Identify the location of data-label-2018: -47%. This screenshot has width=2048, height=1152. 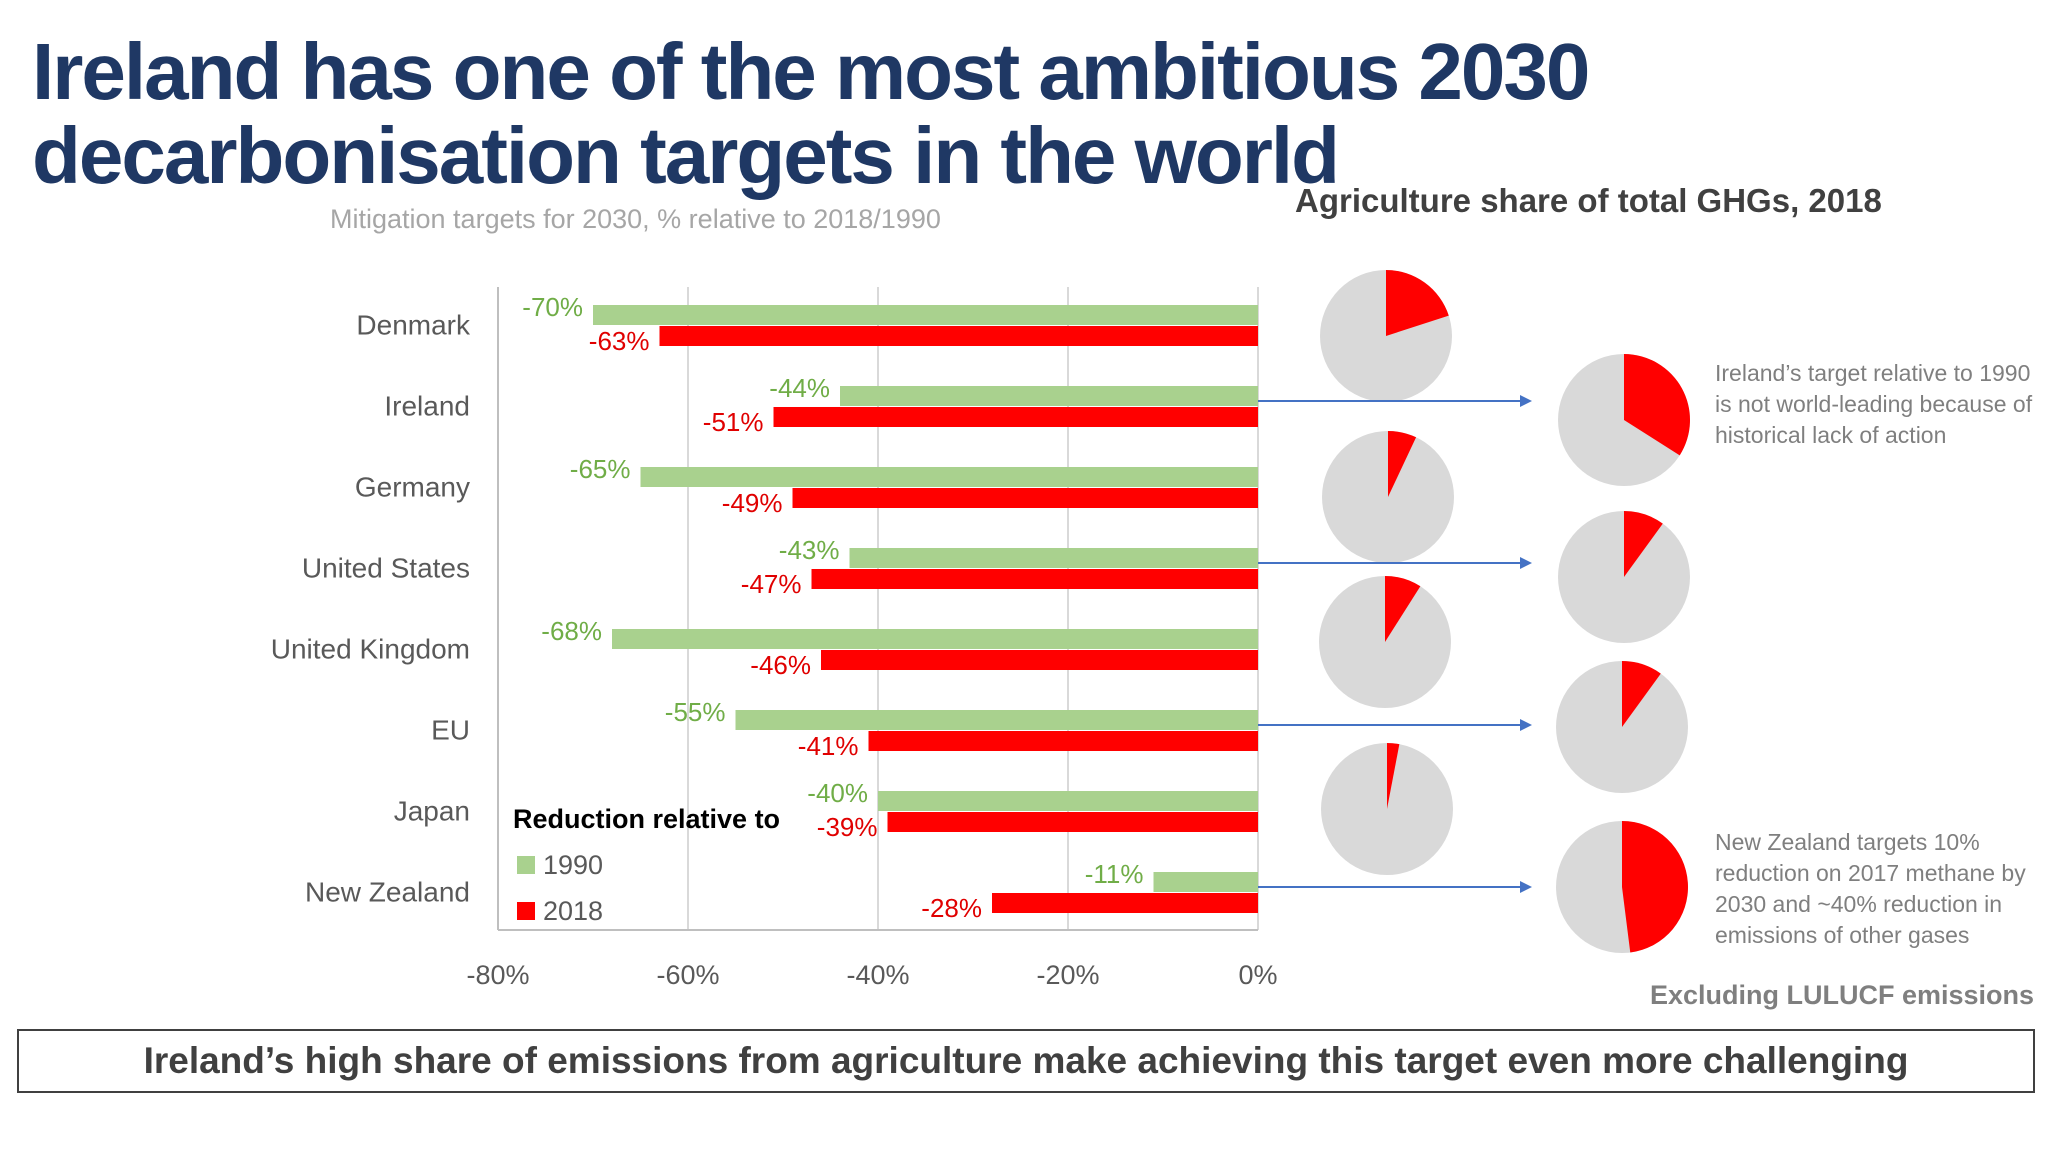
(771, 584).